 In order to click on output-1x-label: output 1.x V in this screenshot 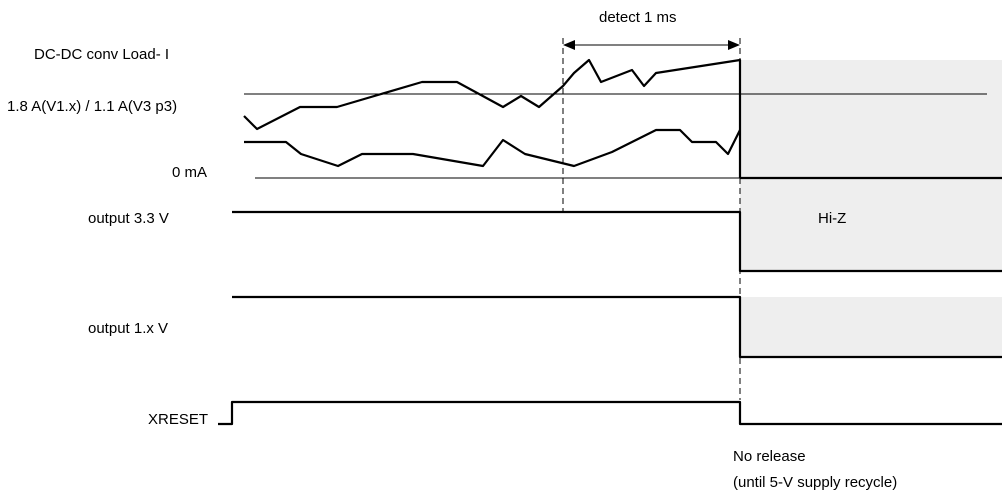, I will do `click(128, 328)`.